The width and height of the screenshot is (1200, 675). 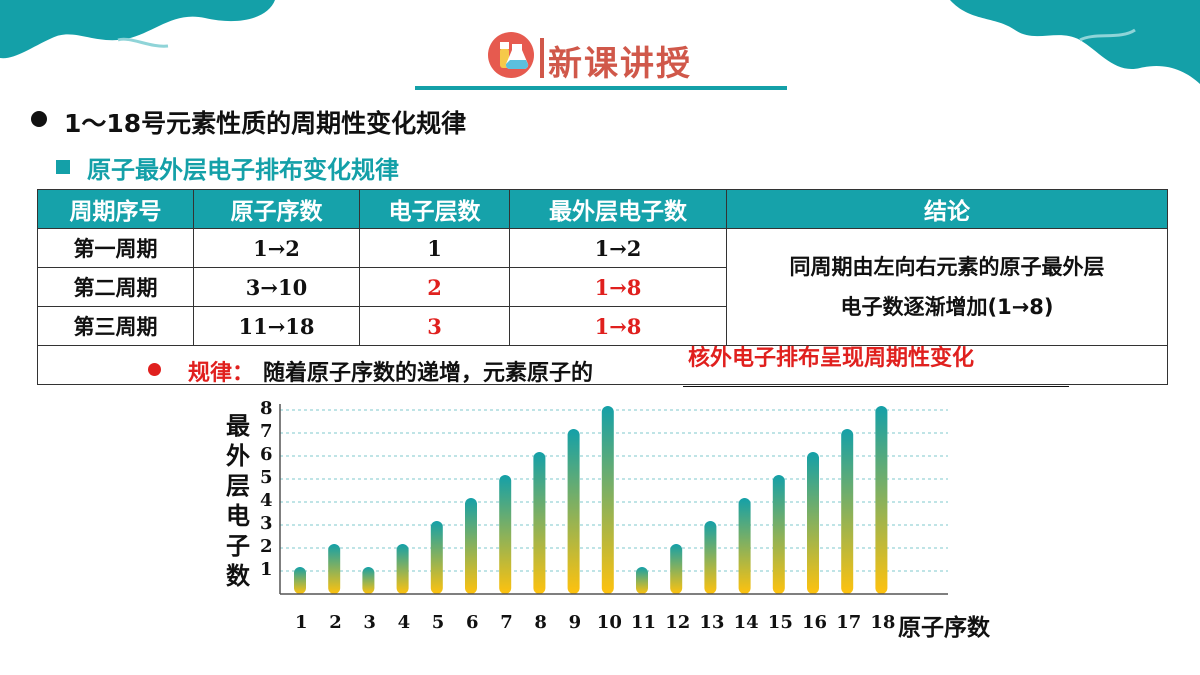 I want to click on period-cell: 第一周期, so click(x=115, y=248).